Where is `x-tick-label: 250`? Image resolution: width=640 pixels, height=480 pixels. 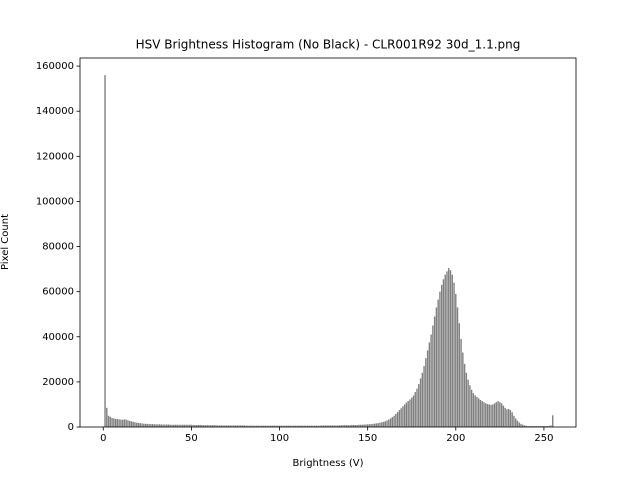
x-tick-label: 250 is located at coordinates (543, 438).